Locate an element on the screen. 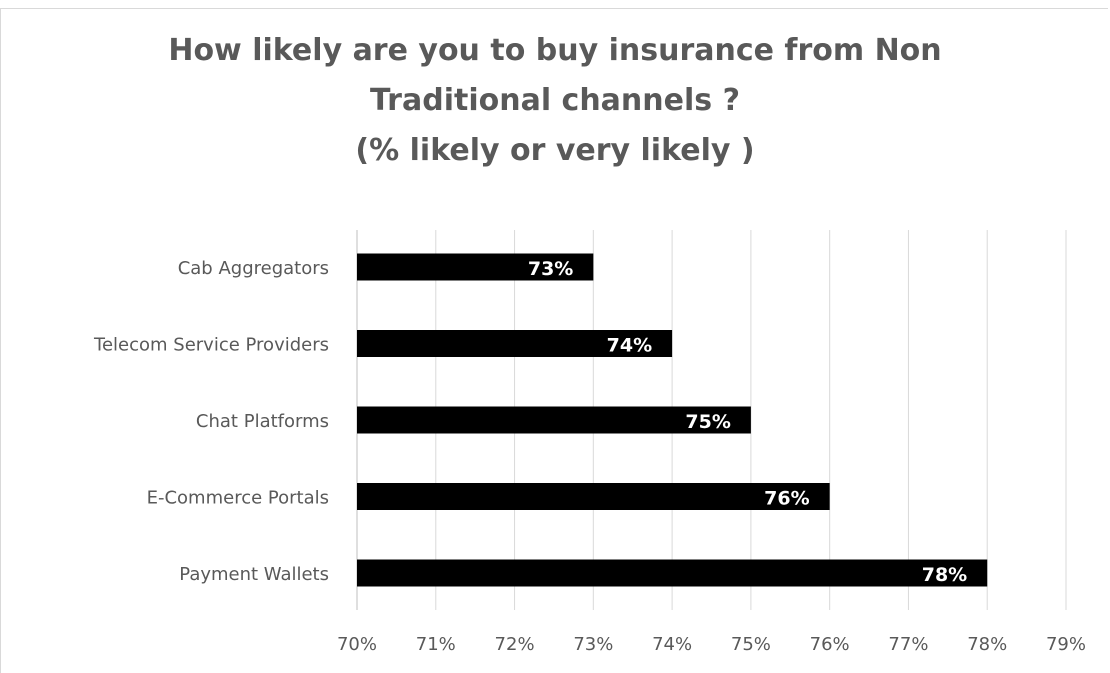  data-label: 73% is located at coordinates (550, 269).